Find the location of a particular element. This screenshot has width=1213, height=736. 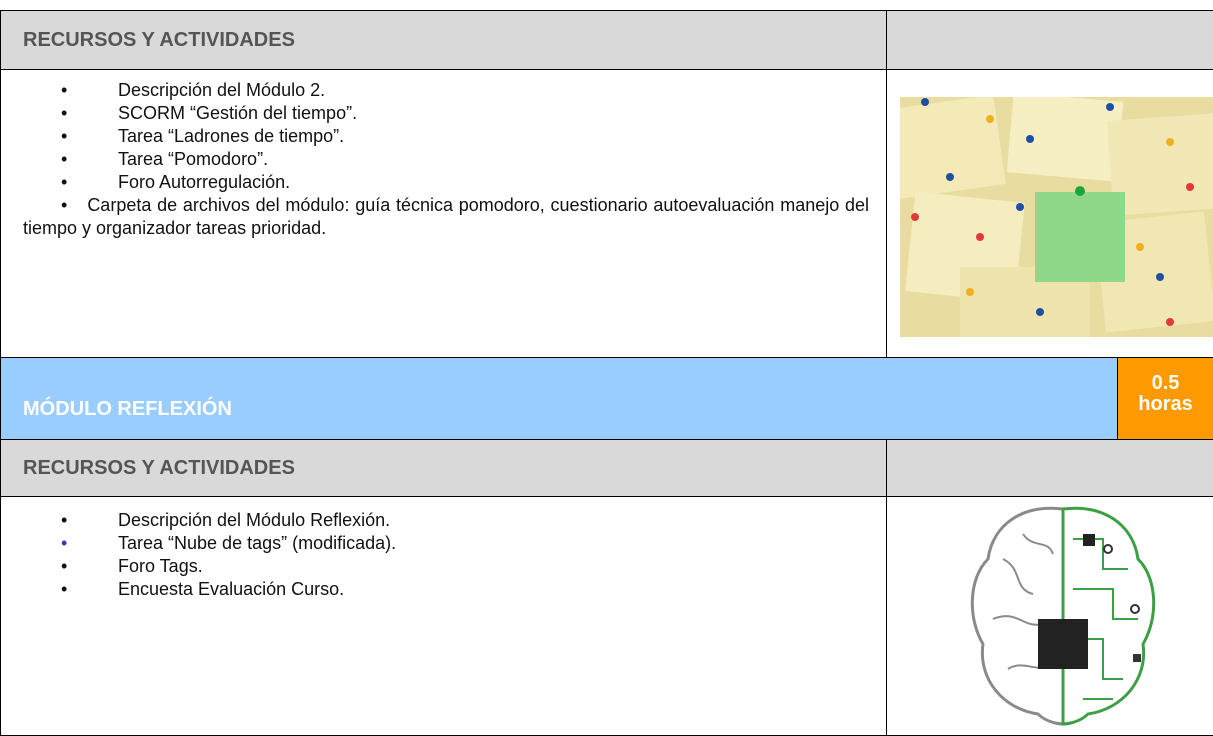

item-text: SCORM “Gestión del tiempo”. is located at coordinates (238, 113).